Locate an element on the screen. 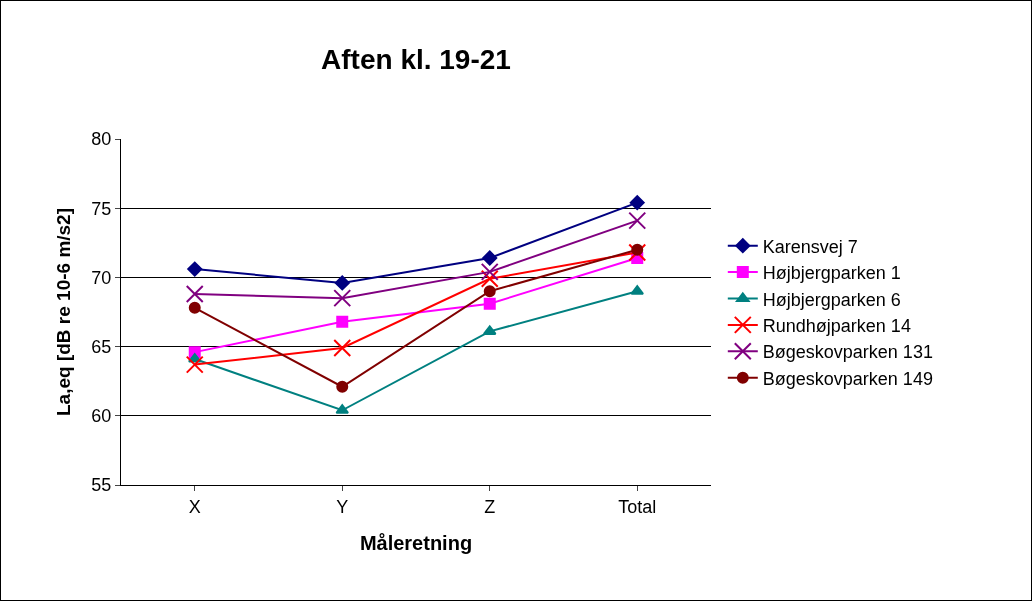 This screenshot has width=1032, height=601. chart-title: Aften kl. 19-21 is located at coordinates (416, 59).